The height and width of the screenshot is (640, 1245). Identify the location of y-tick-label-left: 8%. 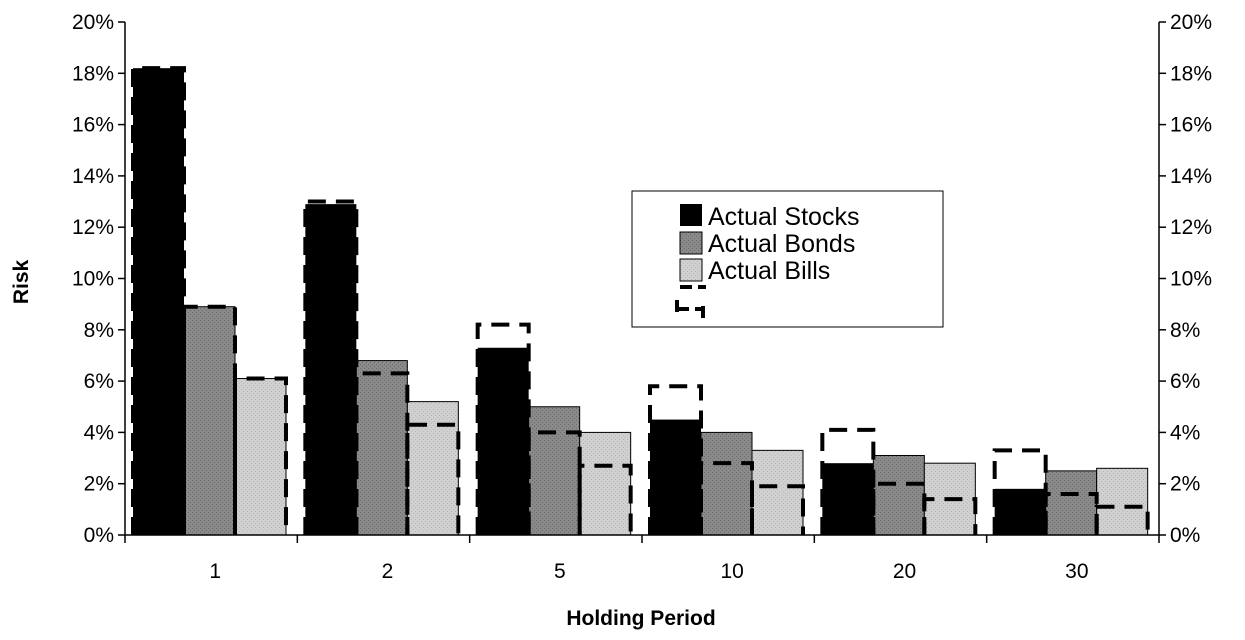
(99, 330).